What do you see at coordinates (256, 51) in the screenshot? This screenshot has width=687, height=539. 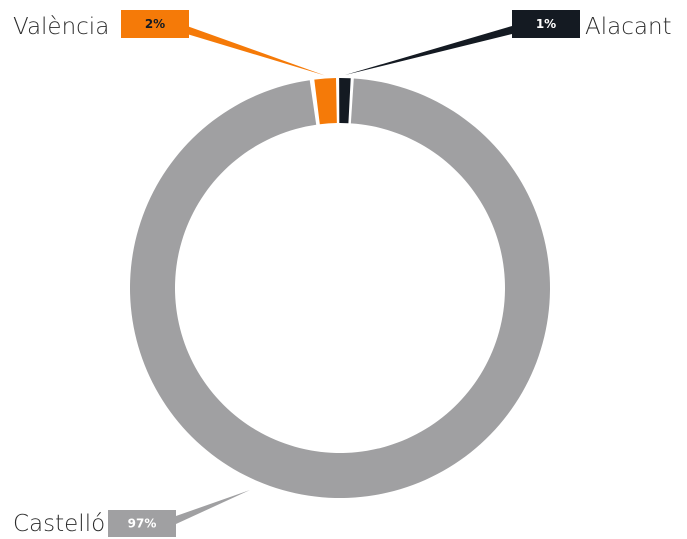 I see `leader-valencia` at bounding box center [256, 51].